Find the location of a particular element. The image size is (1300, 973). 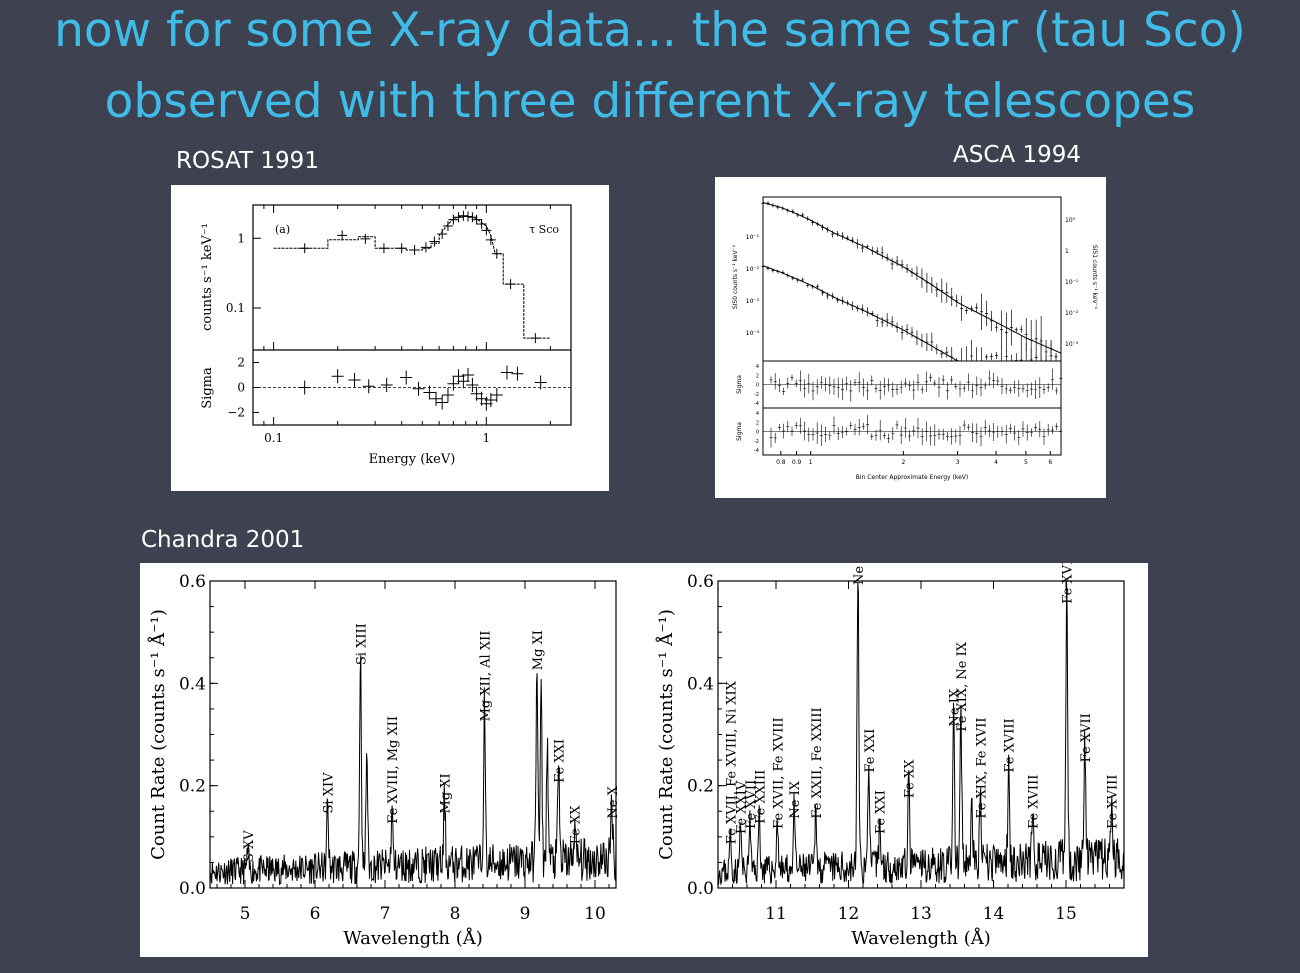

chandra-line-label: Fe XVIII is located at coordinates (1034, 802).